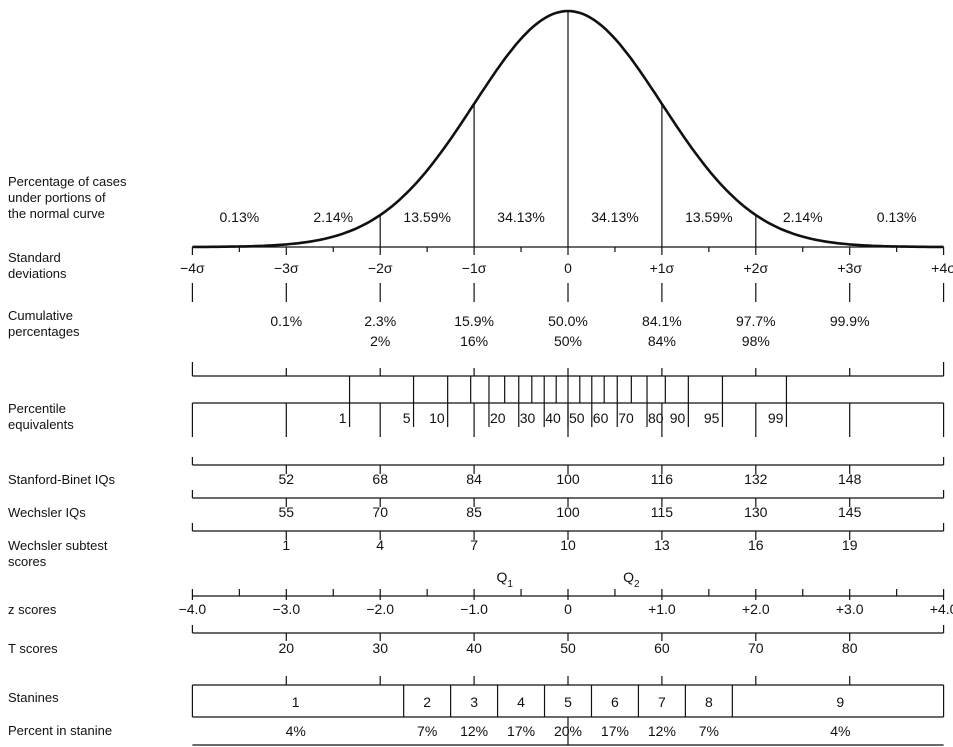  What do you see at coordinates (528, 418) in the screenshot?
I see `percentile-label: 30` at bounding box center [528, 418].